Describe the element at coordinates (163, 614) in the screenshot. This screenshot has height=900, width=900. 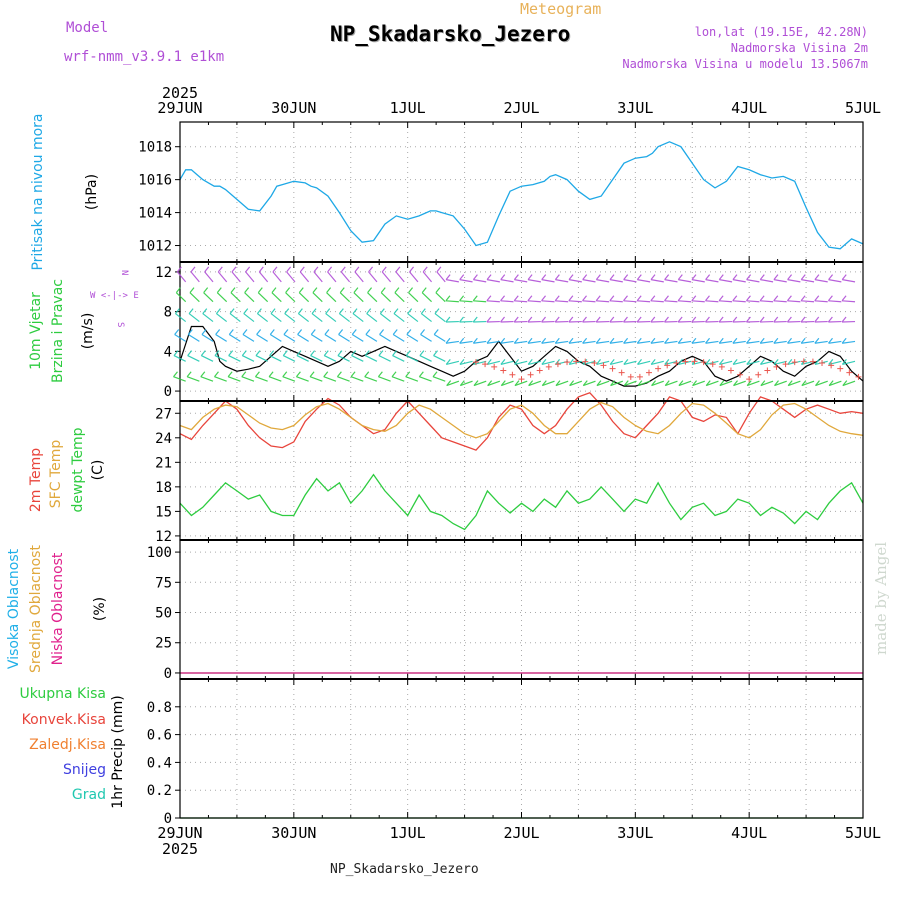
I see `y-tick-label: 50` at that location.